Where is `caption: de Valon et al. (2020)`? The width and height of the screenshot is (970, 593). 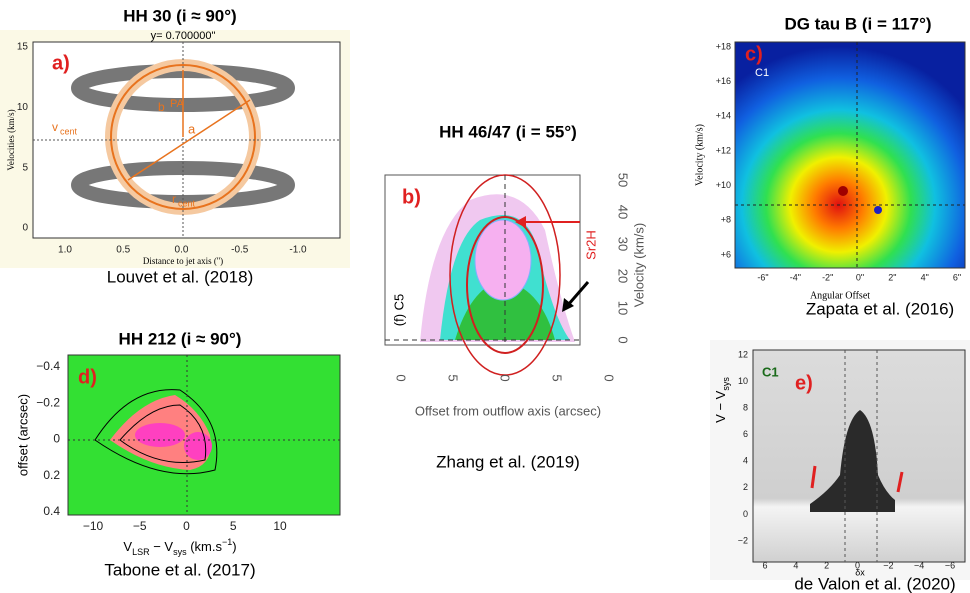
caption: de Valon et al. (2020) is located at coordinates (874, 583).